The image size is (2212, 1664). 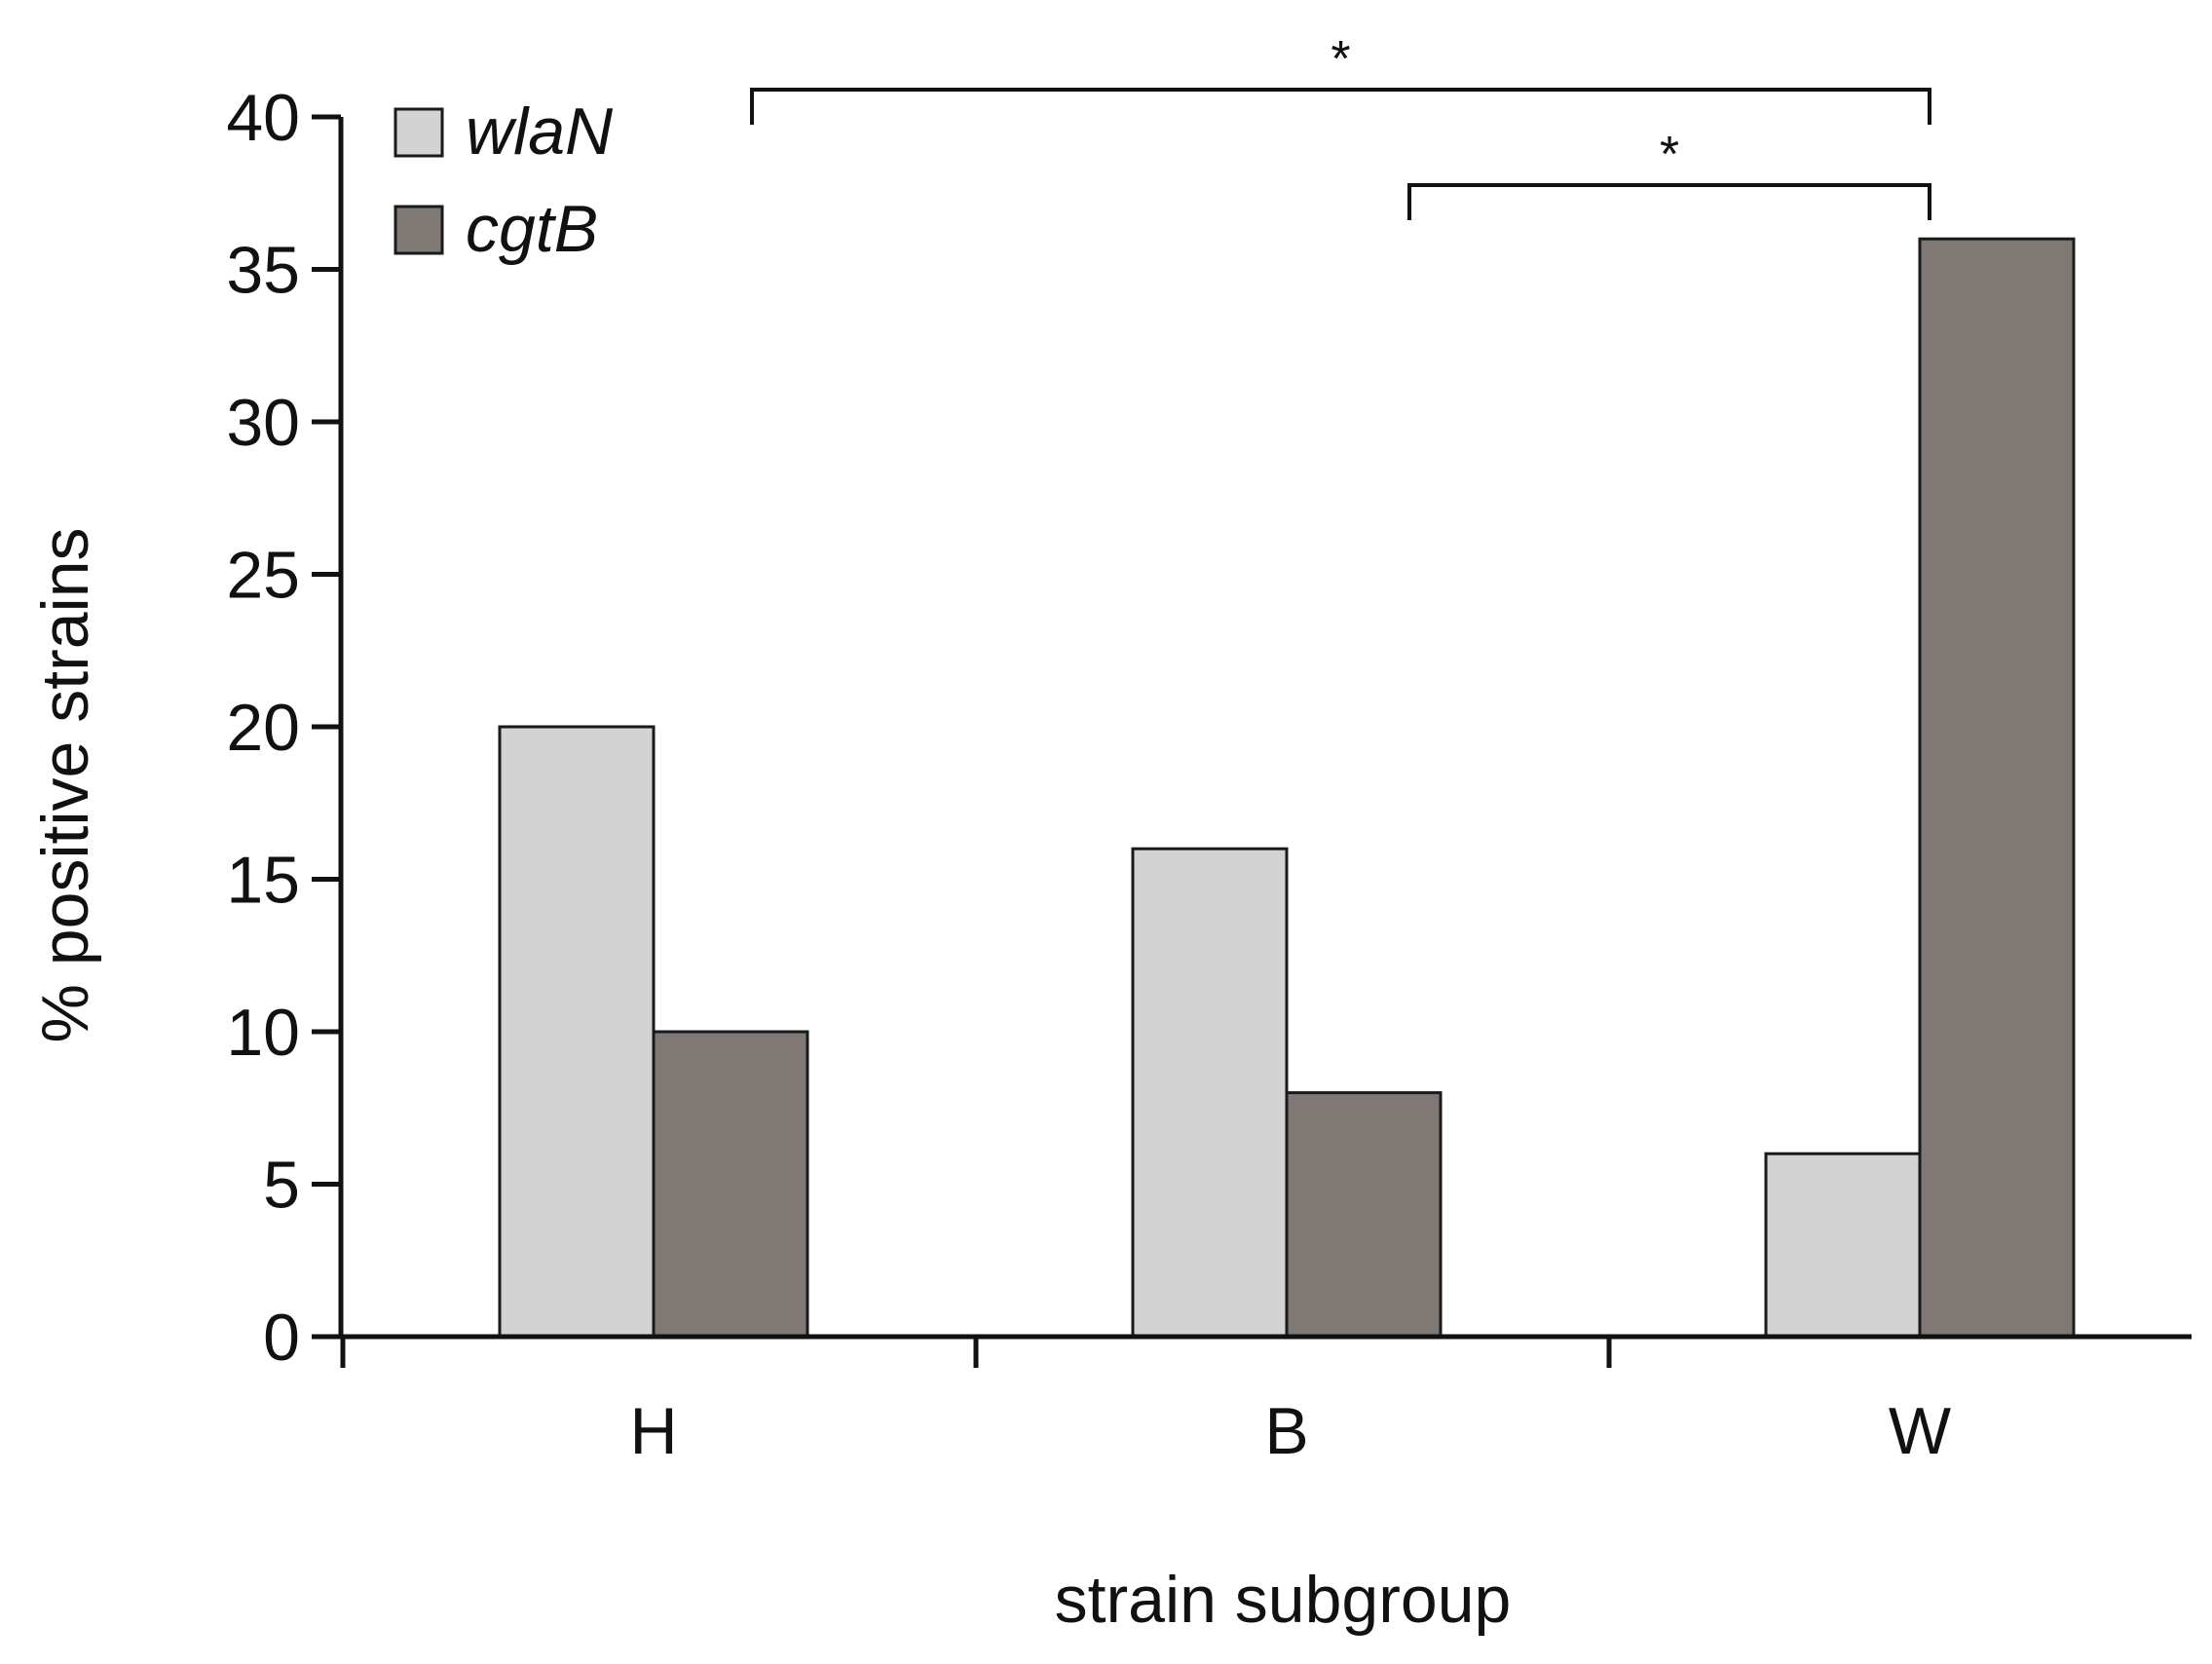 I want to click on y-tick-label: 20, so click(x=263, y=728).